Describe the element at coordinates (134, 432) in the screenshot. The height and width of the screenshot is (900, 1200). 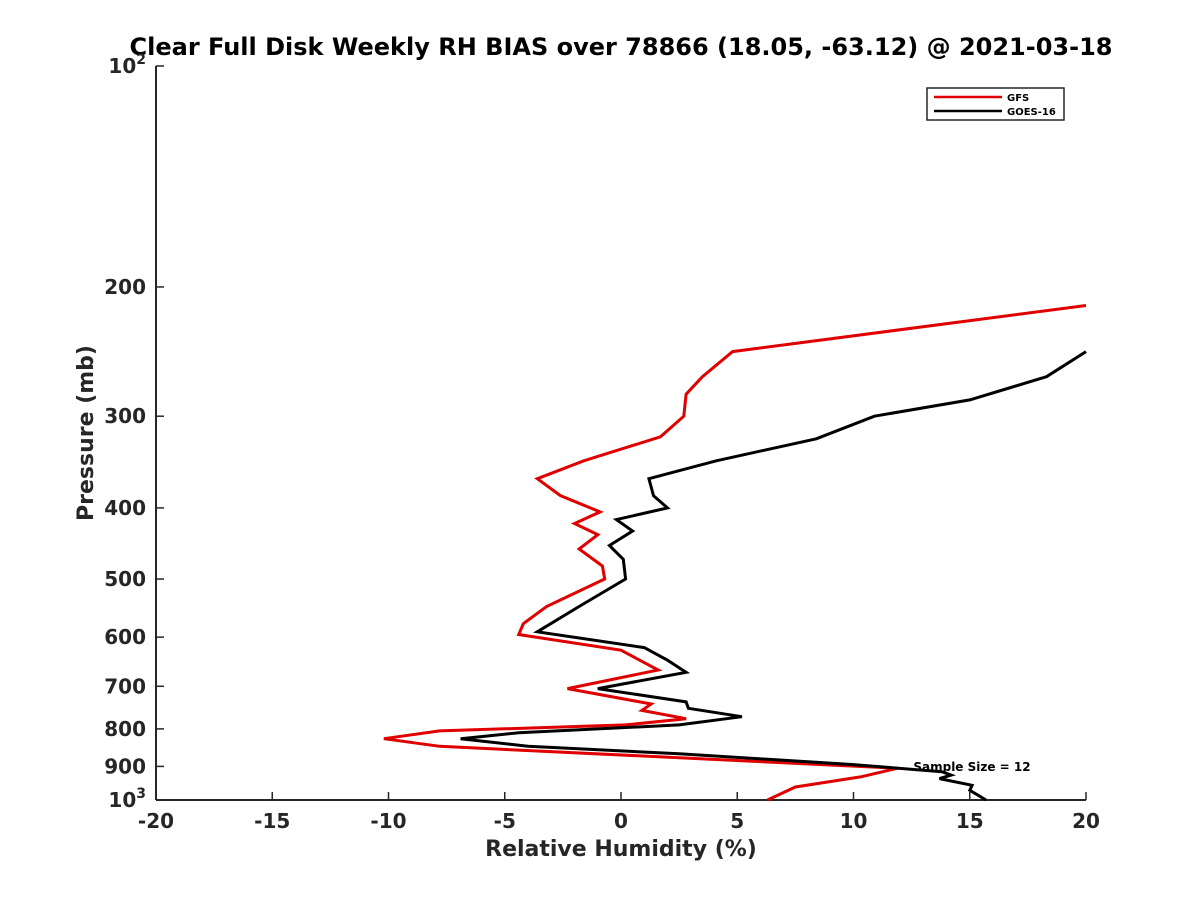
I see `y-ticks: 10² 200 300 400 500 600 700 800 900 10³` at that location.